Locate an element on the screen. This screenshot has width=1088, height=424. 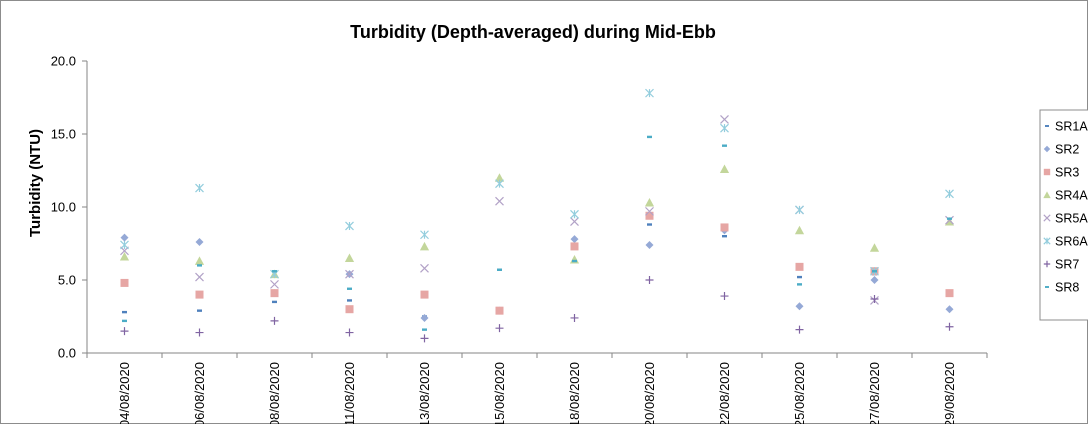
y-tick-label: 10.0 is located at coordinates (63, 207).